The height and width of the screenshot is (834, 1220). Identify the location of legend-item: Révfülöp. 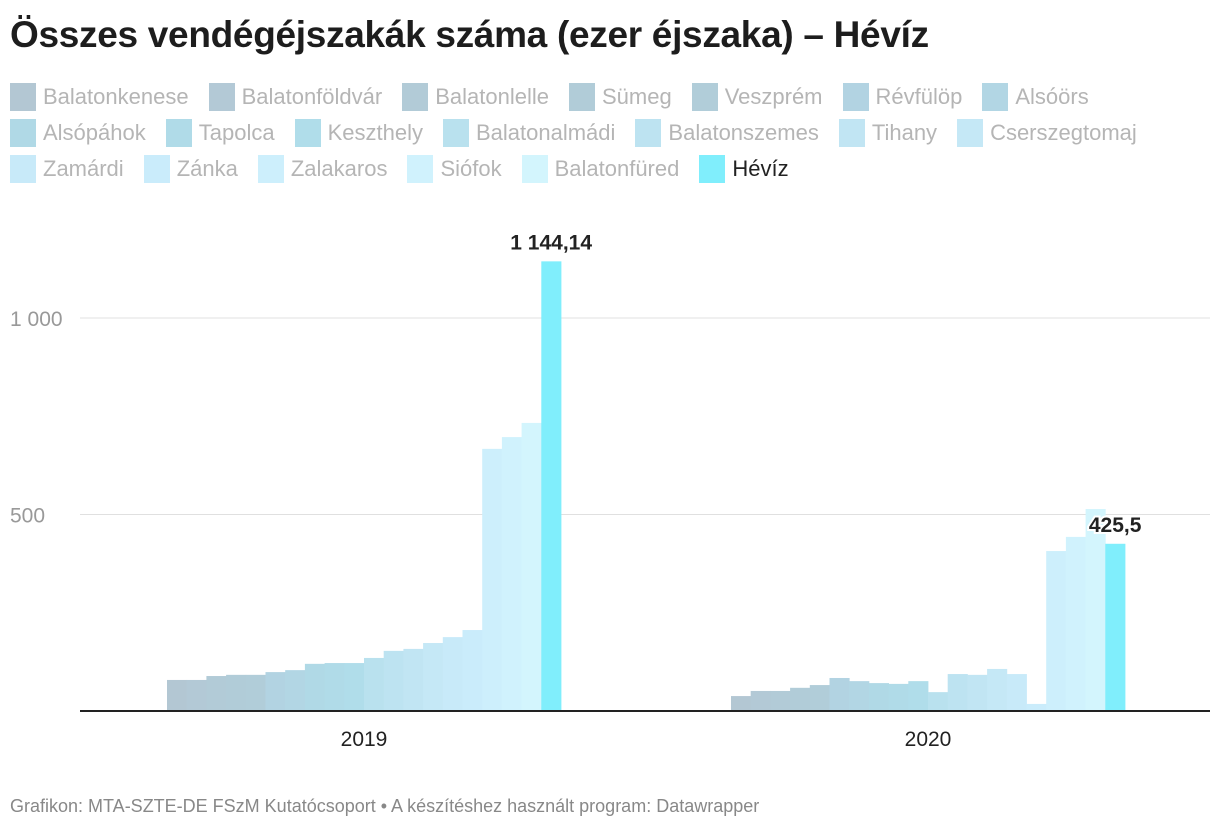
(902, 97).